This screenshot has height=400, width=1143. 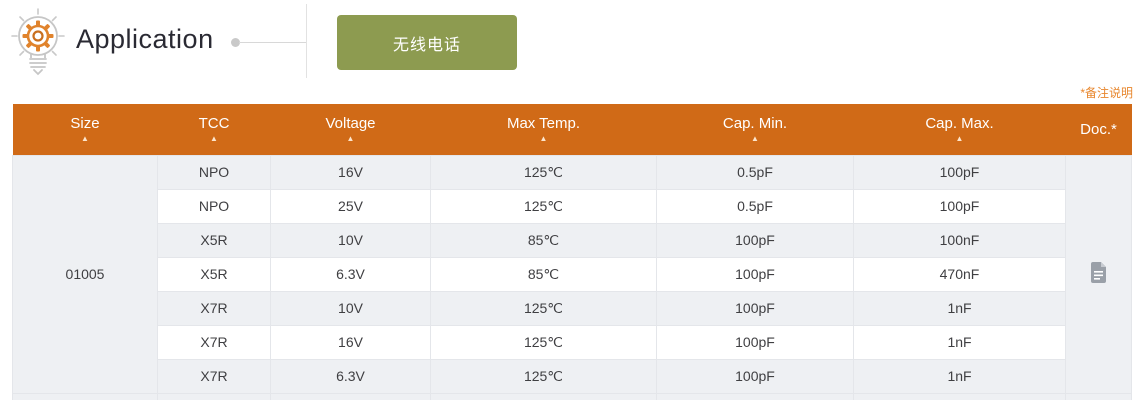 I want to click on table-row: X7R 16V 125℃ 100pF 1nF, so click(x=572, y=342).